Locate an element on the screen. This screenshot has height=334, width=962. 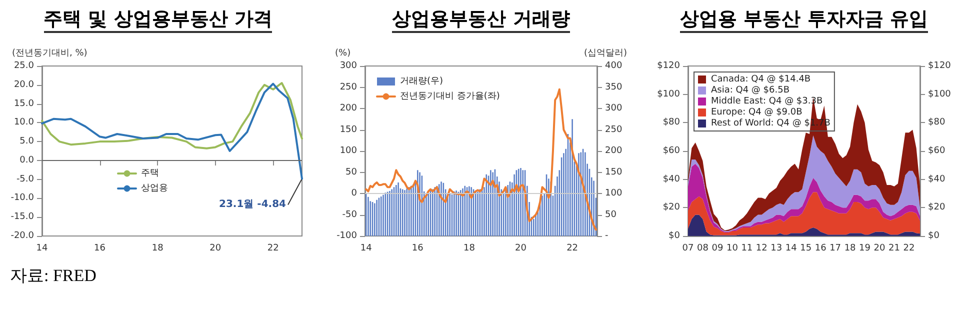
legend-label: Europe: Q4 @ $9.0B is located at coordinates (756, 113).